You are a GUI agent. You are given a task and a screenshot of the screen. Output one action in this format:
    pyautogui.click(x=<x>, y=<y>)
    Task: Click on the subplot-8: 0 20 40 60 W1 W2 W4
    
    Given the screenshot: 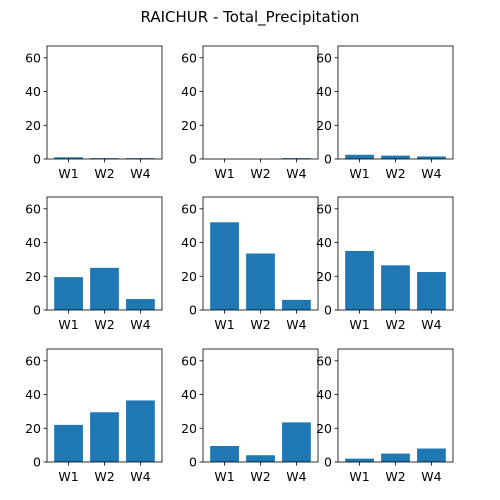 What is the action you would take?
    pyautogui.click(x=249, y=416)
    